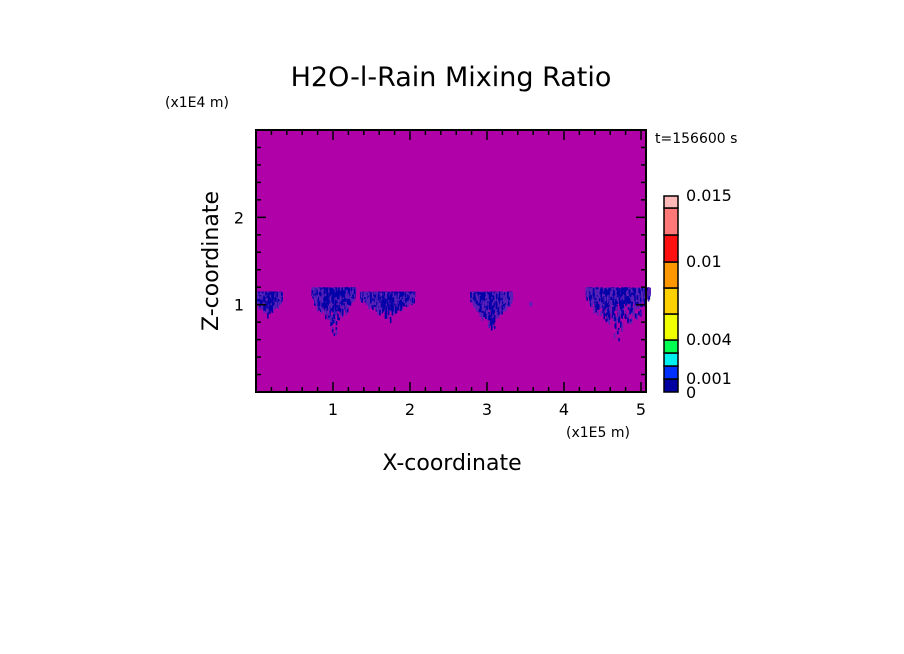 This screenshot has width=904, height=654. I want to click on y-tick-label: 2, so click(239, 217).